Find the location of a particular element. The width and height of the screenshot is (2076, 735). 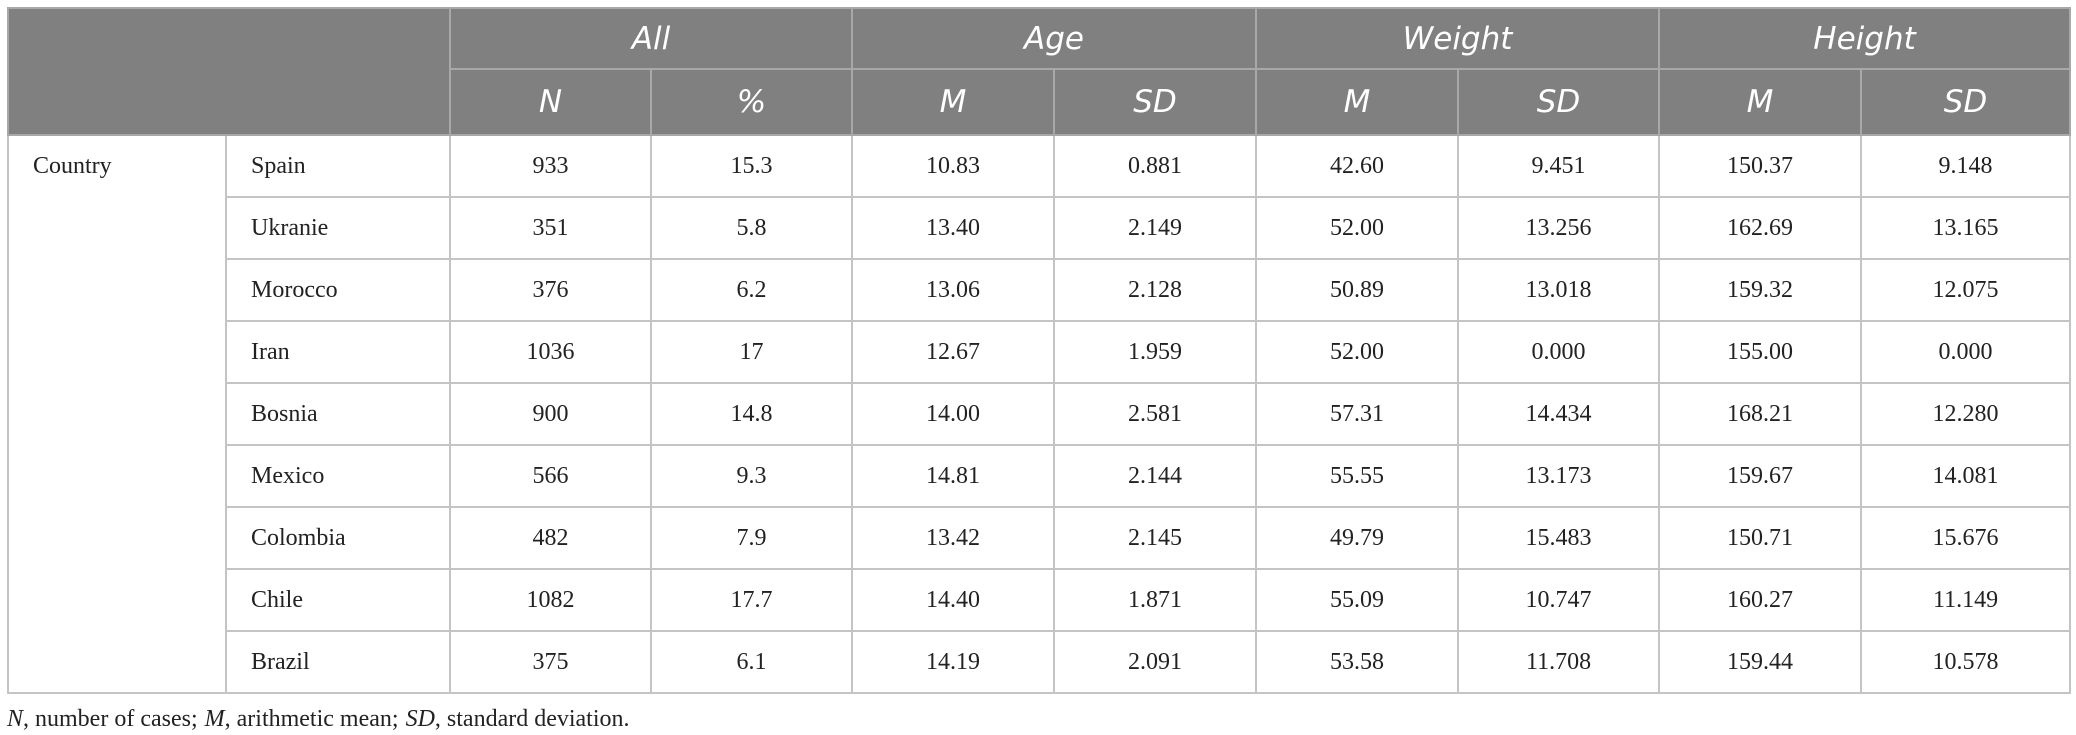

cell: 42.60 is located at coordinates (1357, 166).